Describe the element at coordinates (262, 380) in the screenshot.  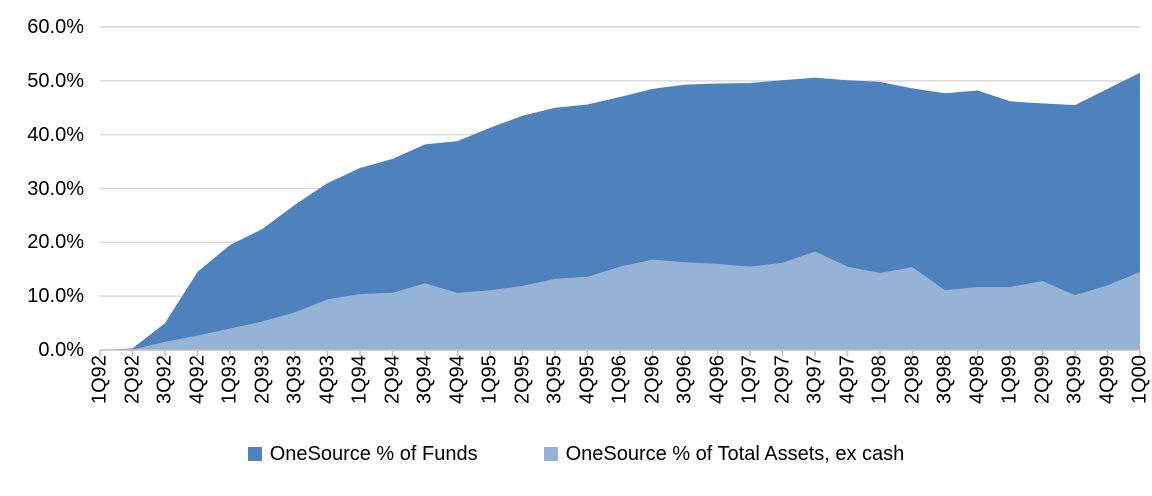
I see `x-axis-label: 2Q93` at that location.